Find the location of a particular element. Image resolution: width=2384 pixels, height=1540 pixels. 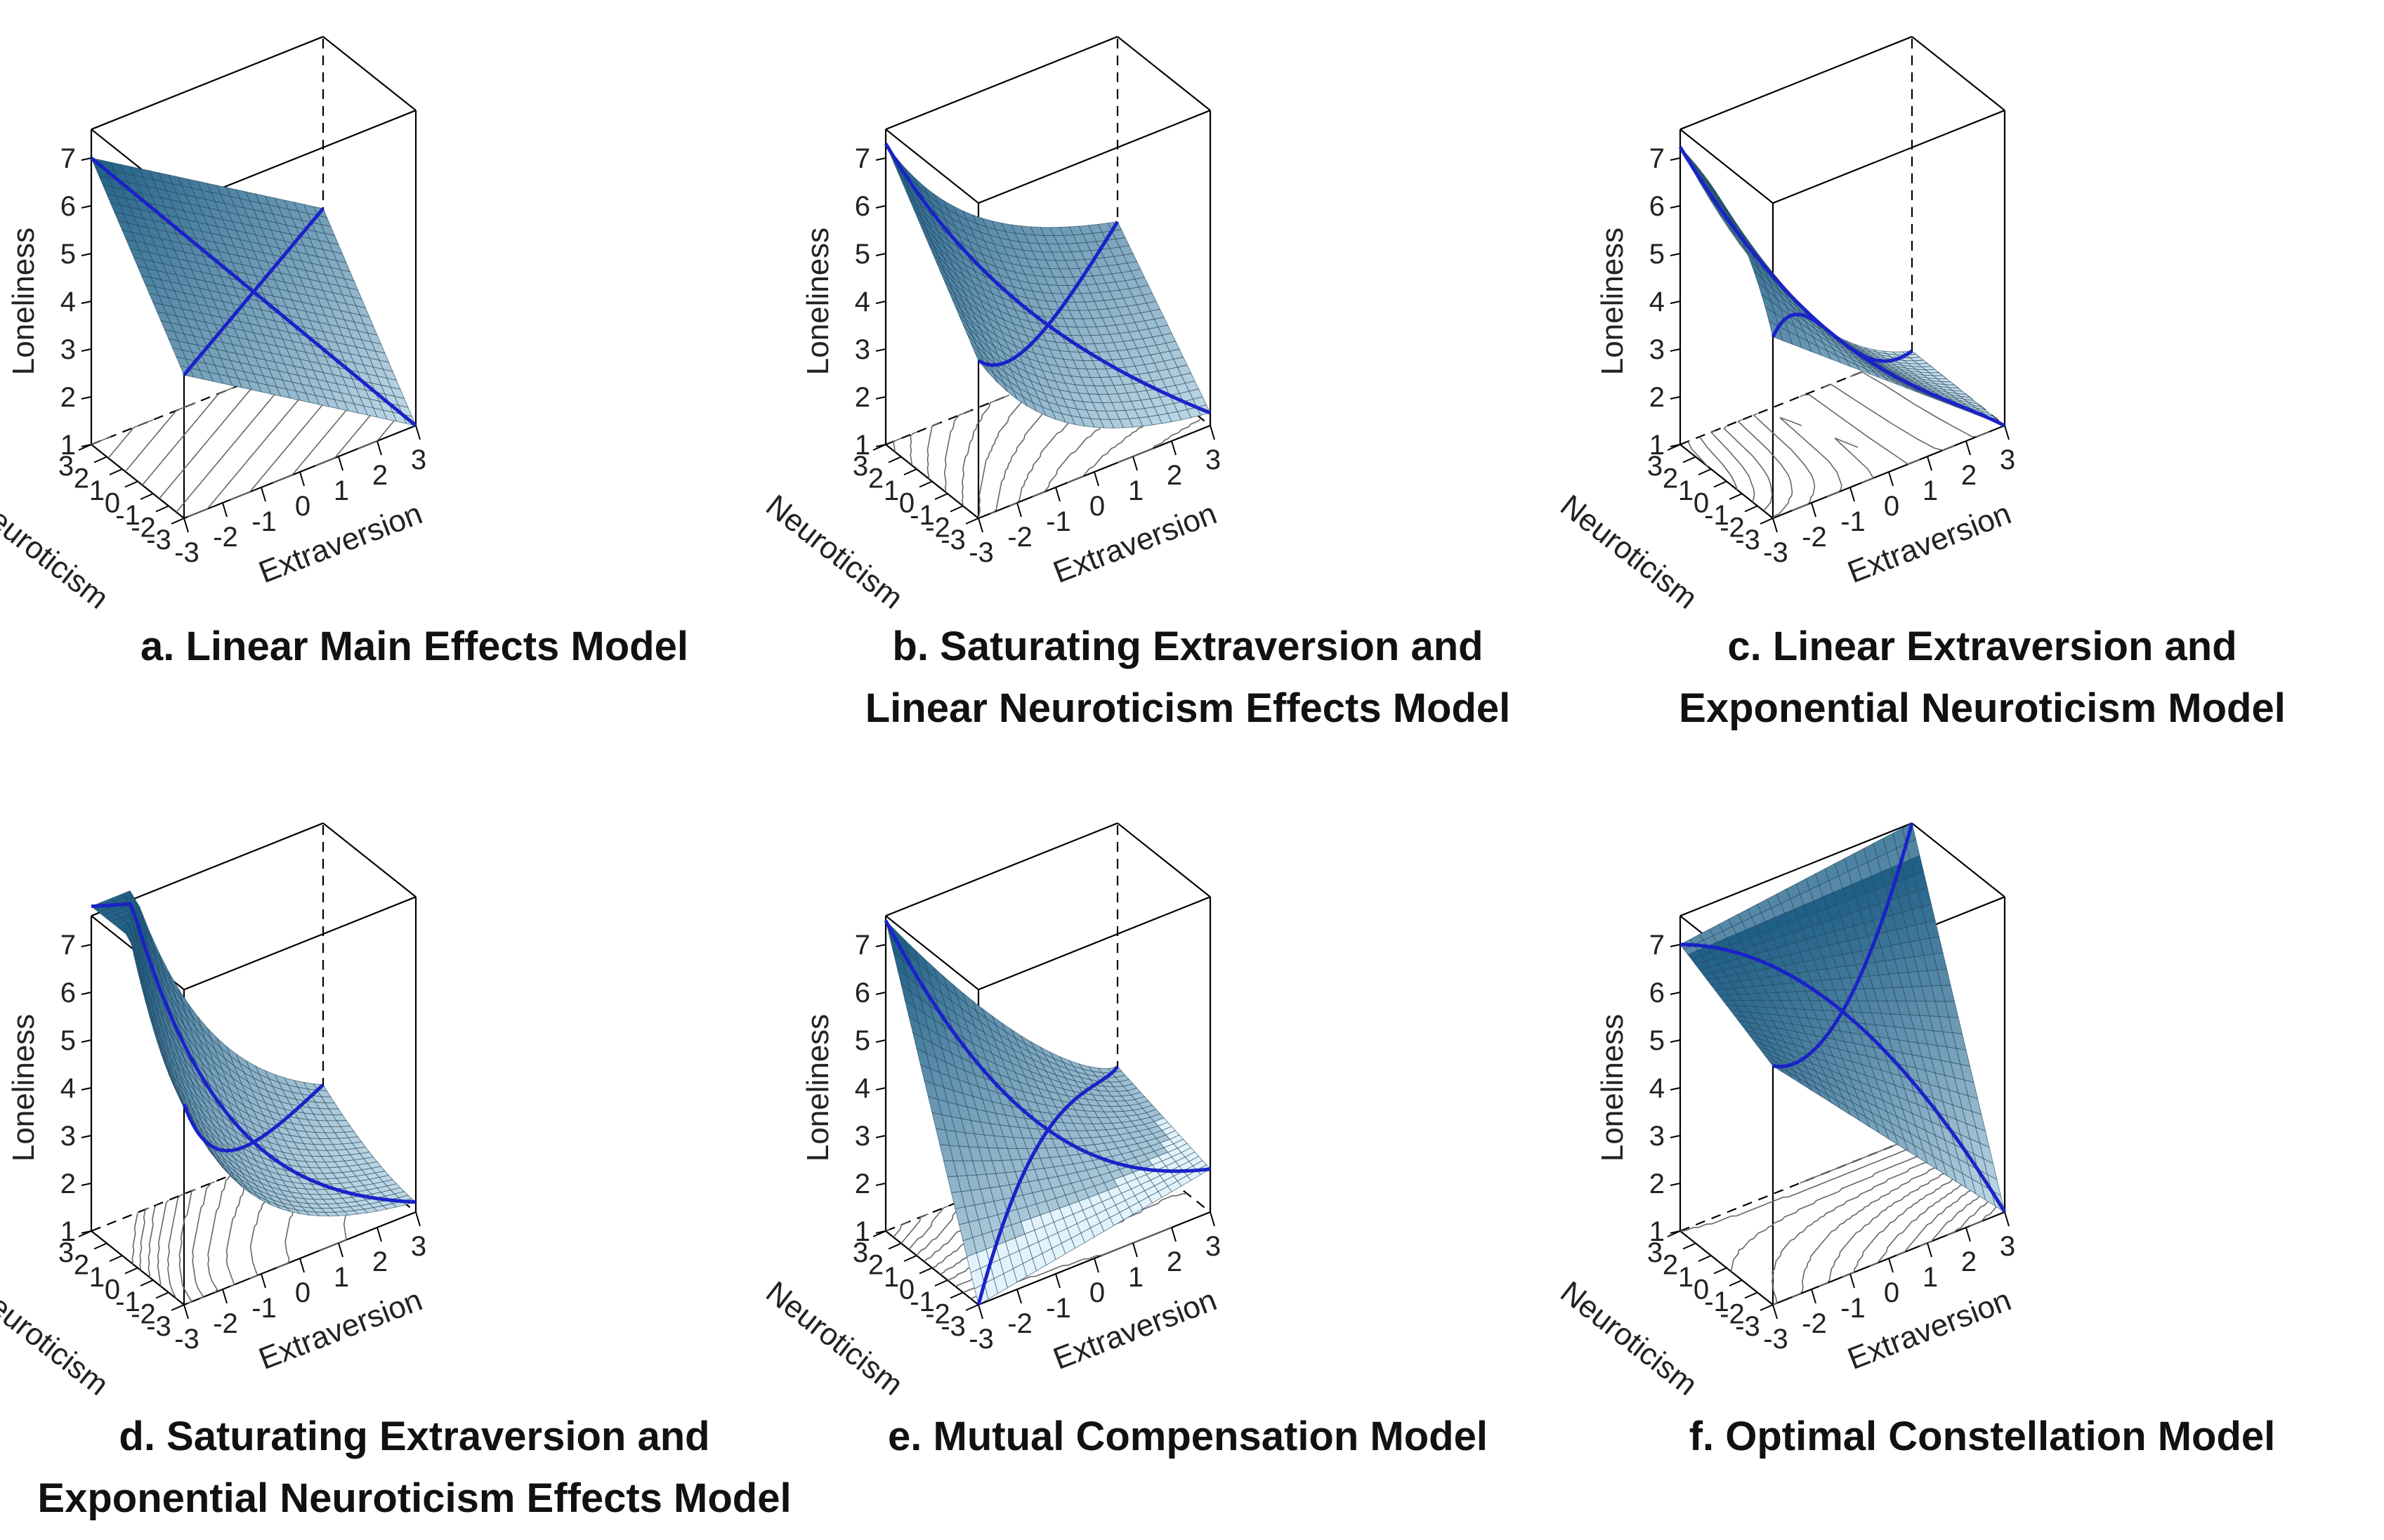

y-tick-label: 2 is located at coordinates (81, 479).